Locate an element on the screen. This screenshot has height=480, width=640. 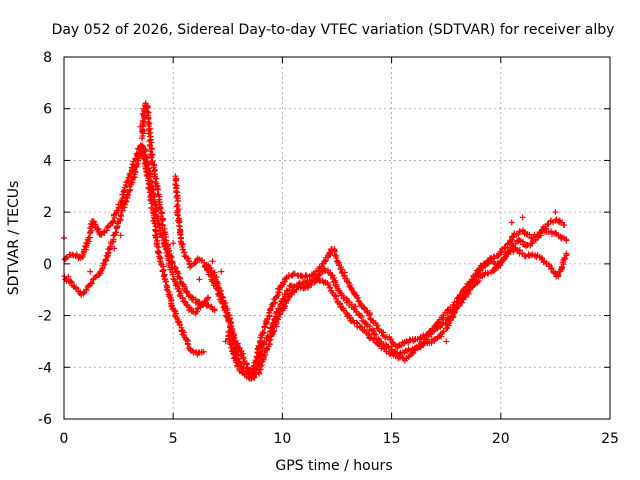
y-tick-label: 0 is located at coordinates (47, 265).